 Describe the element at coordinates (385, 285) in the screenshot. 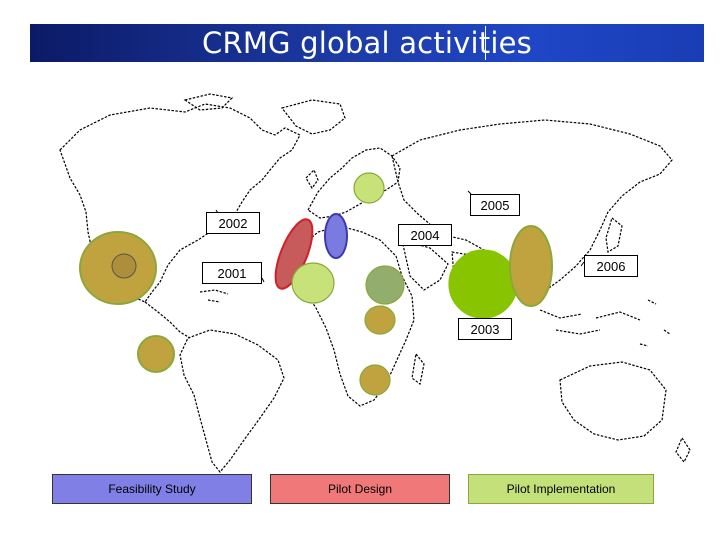

I see `bubble-north-africa-implementation` at that location.